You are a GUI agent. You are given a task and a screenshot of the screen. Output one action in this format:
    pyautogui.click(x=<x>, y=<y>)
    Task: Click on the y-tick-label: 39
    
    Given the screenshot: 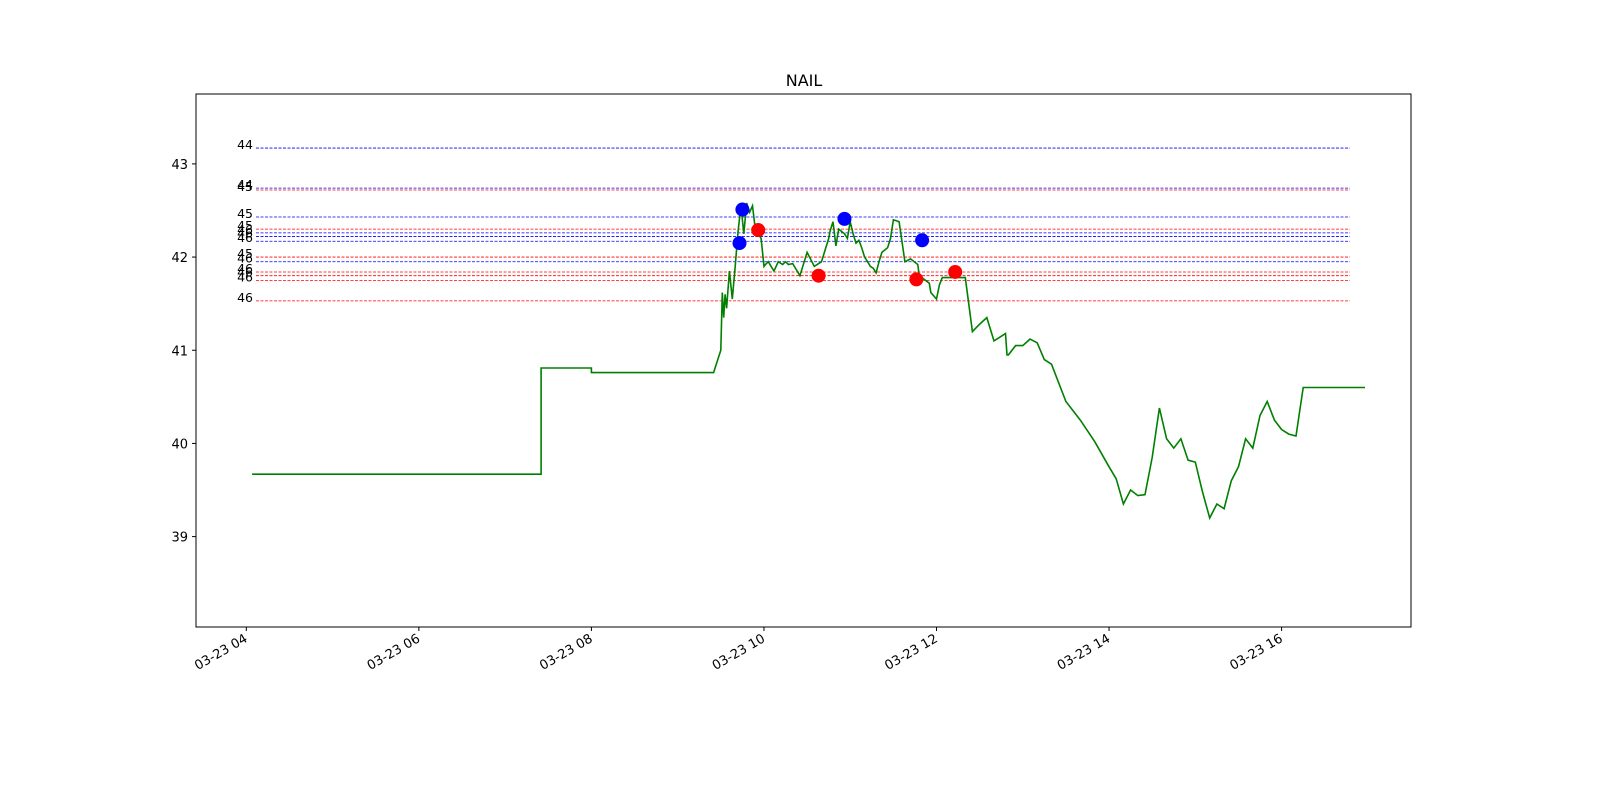 What is the action you would take?
    pyautogui.click(x=179, y=538)
    